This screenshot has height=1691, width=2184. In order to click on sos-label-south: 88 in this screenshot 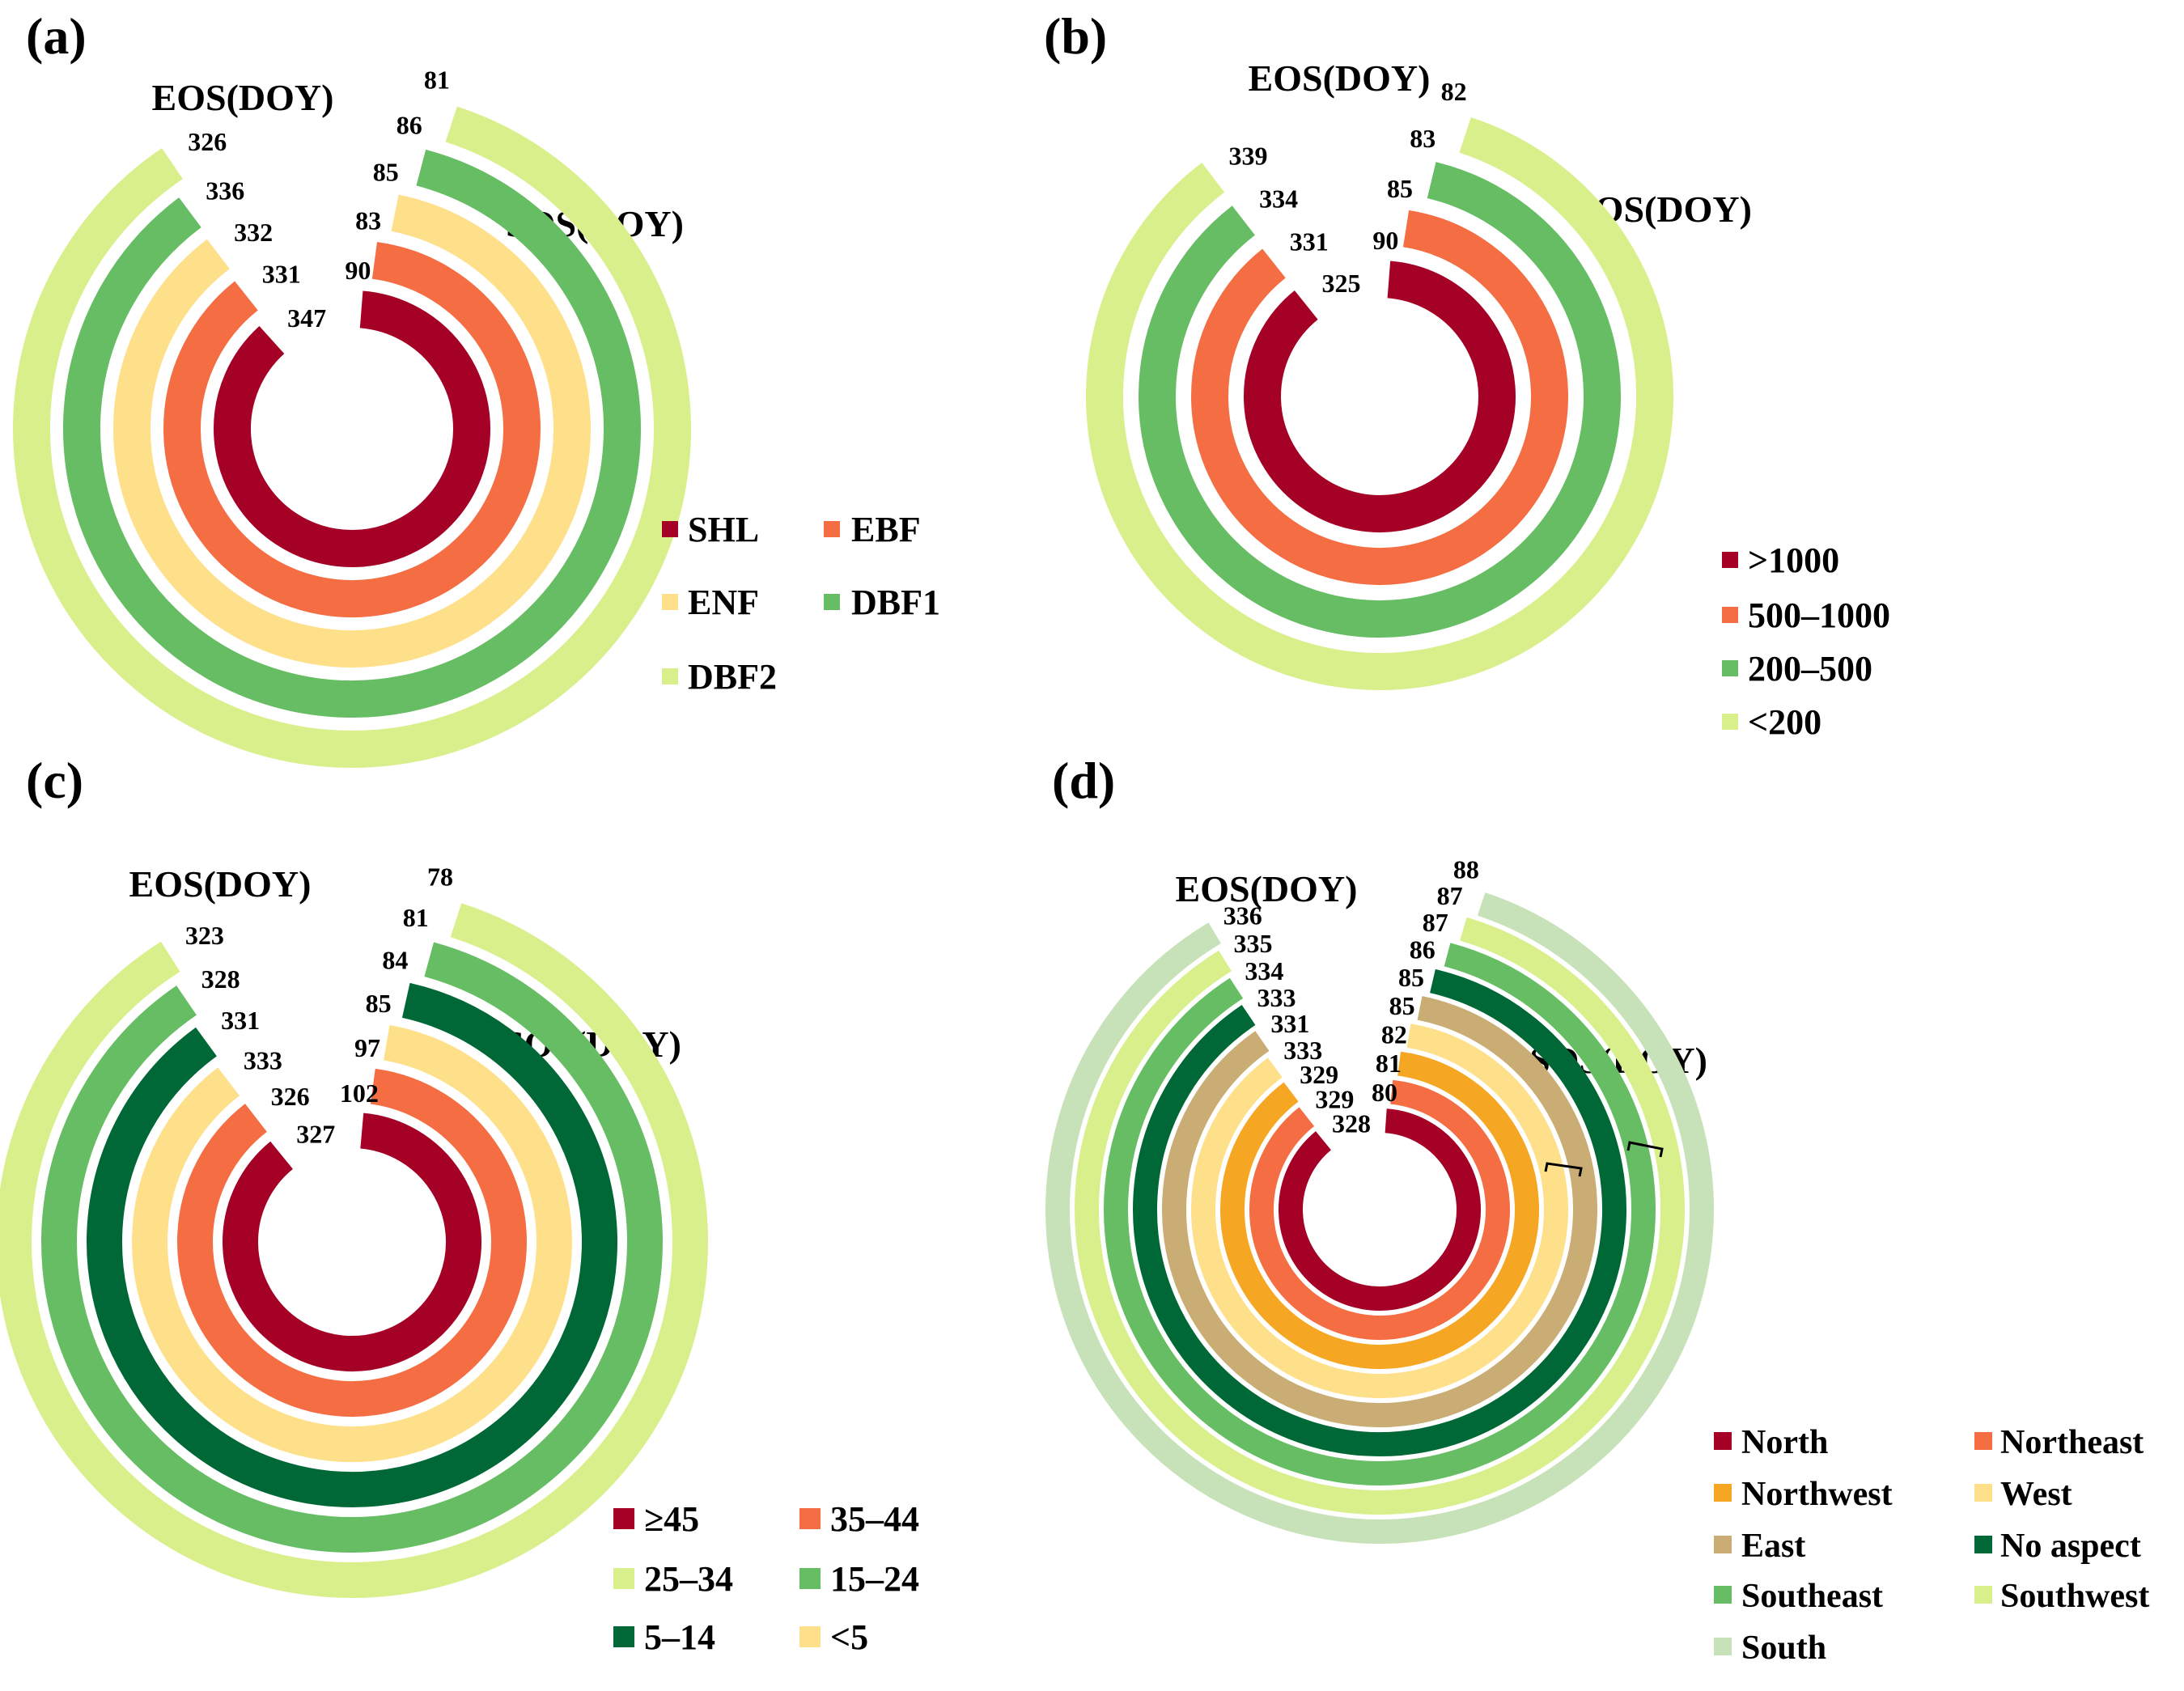, I will do `click(1466, 869)`.